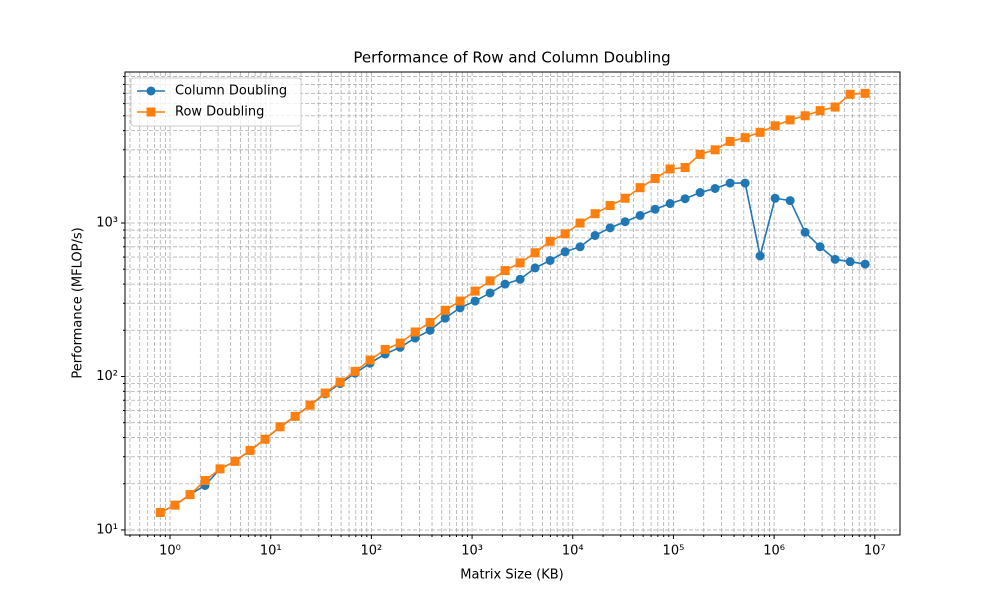  Describe the element at coordinates (170, 551) in the screenshot. I see `x-tick-label: 10⁰` at that location.